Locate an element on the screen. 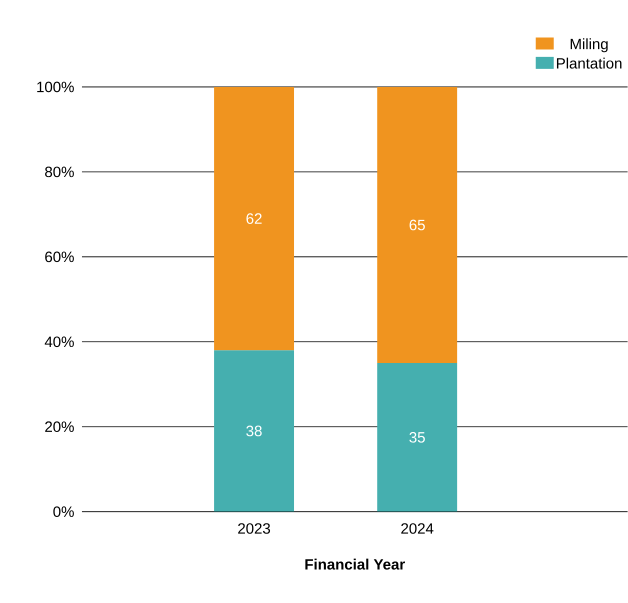 The height and width of the screenshot is (603, 628). x-tick-label: 2024 is located at coordinates (417, 528).